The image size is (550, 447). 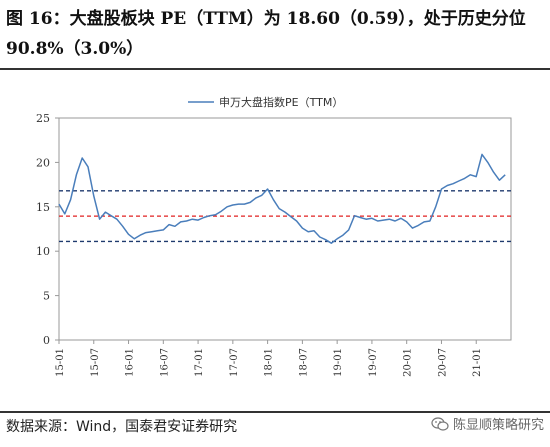 What do you see at coordinates (43, 207) in the screenshot?
I see `y-tick-label: 15` at bounding box center [43, 207].